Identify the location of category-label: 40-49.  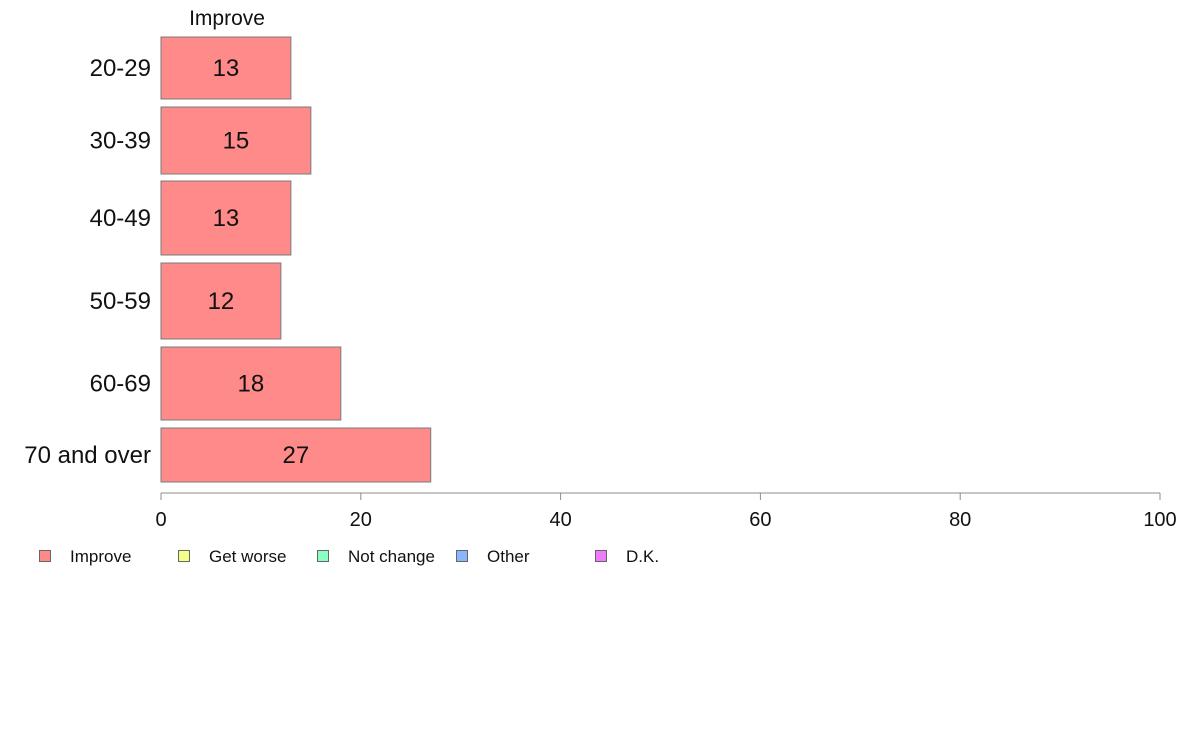
(120, 218).